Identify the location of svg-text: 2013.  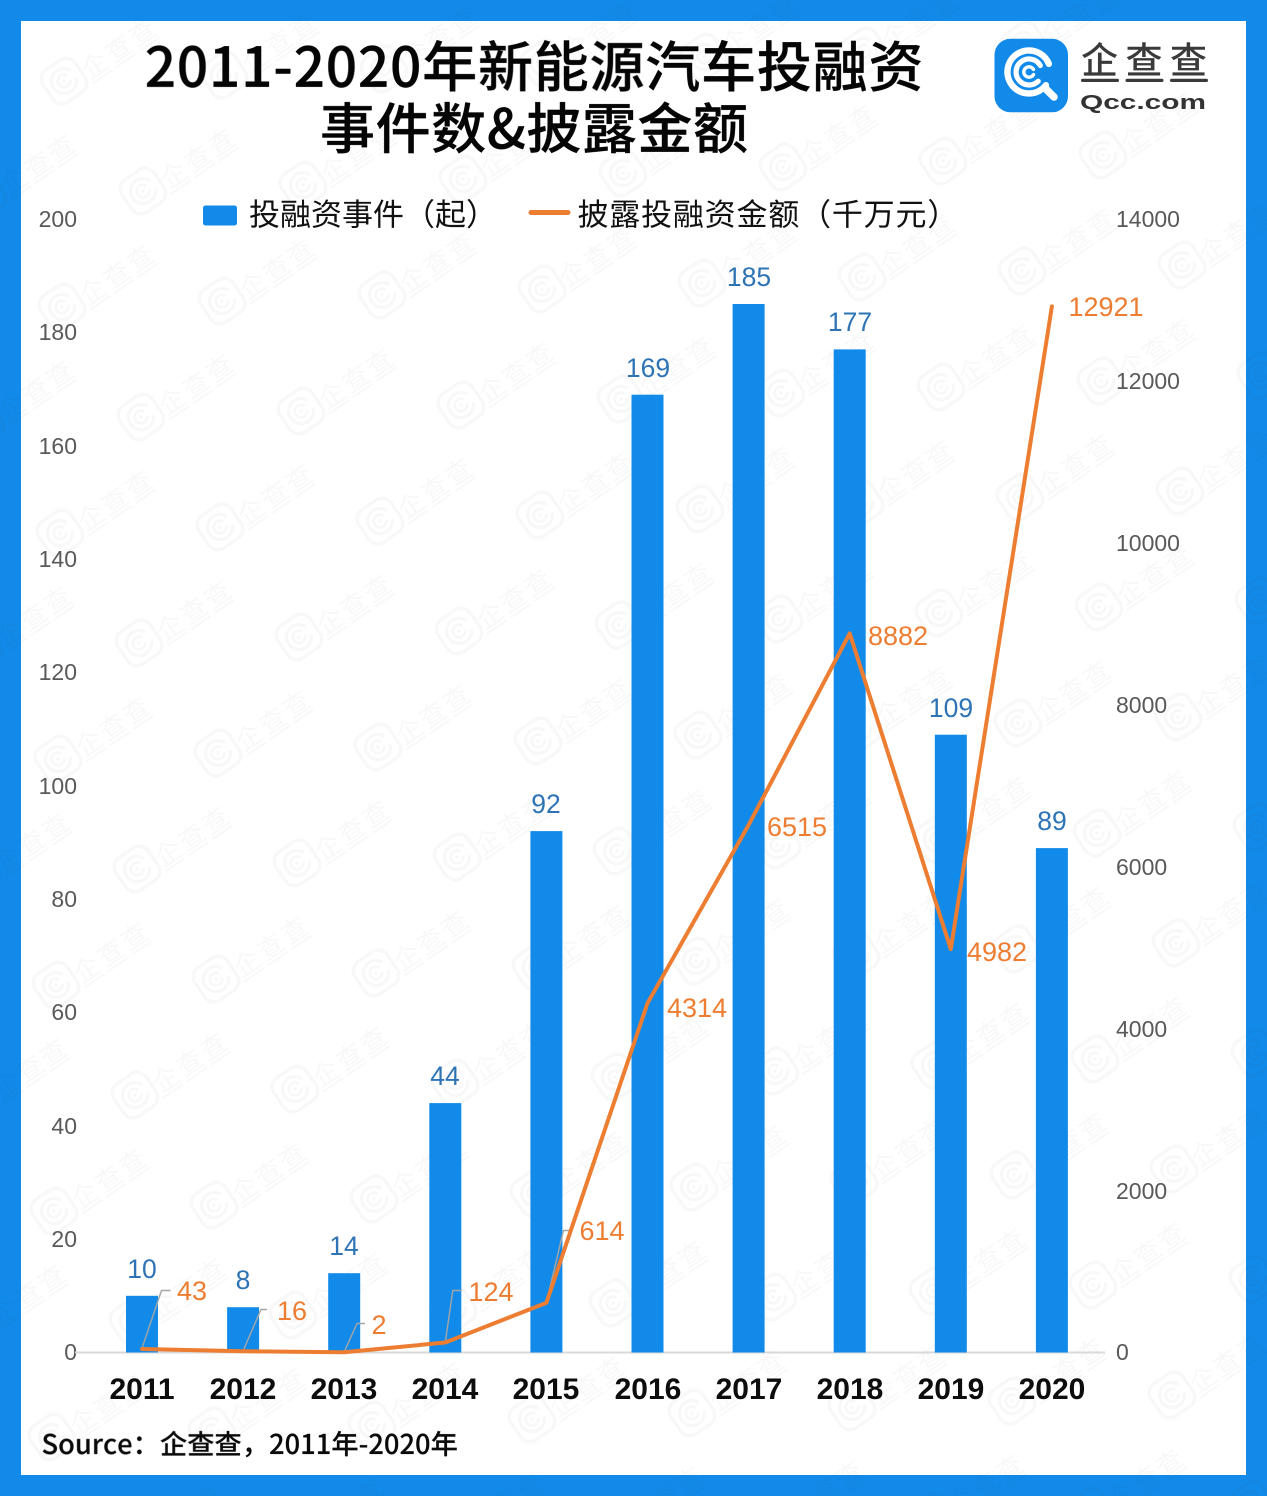
(344, 1389).